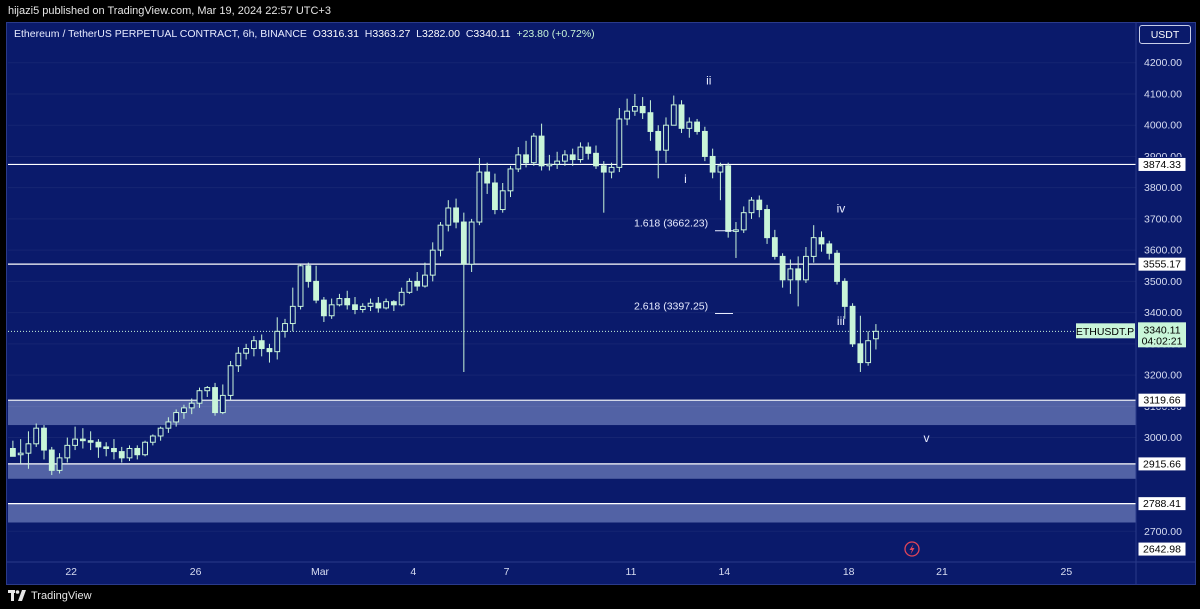 The image size is (1200, 609). I want to click on tradingview-logo-icon, so click(17, 595).